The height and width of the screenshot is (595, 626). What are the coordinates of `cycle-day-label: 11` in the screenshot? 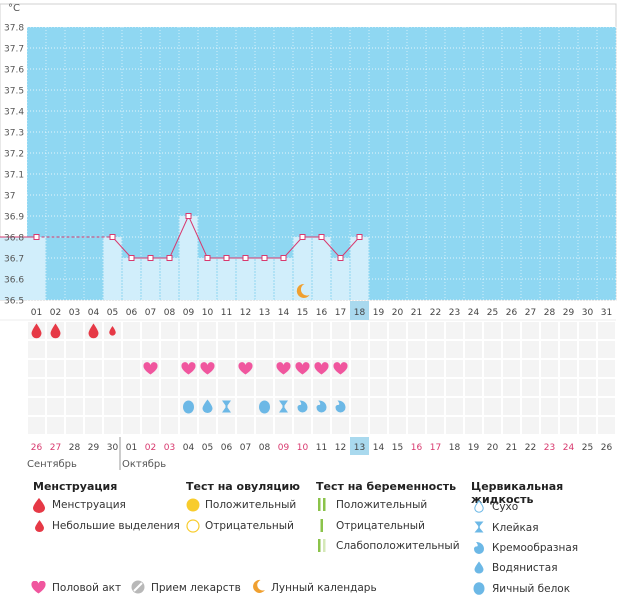 It's located at (226, 313).